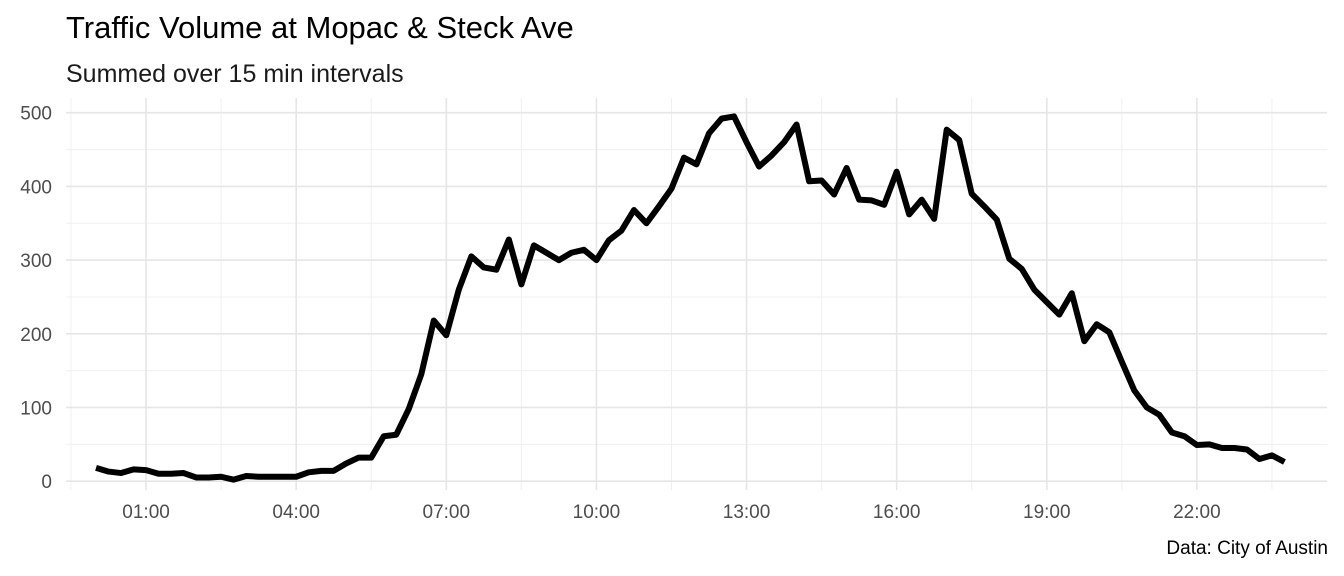  What do you see at coordinates (235, 74) in the screenshot?
I see `chart-subtitle: Summed over 15 min intervals` at bounding box center [235, 74].